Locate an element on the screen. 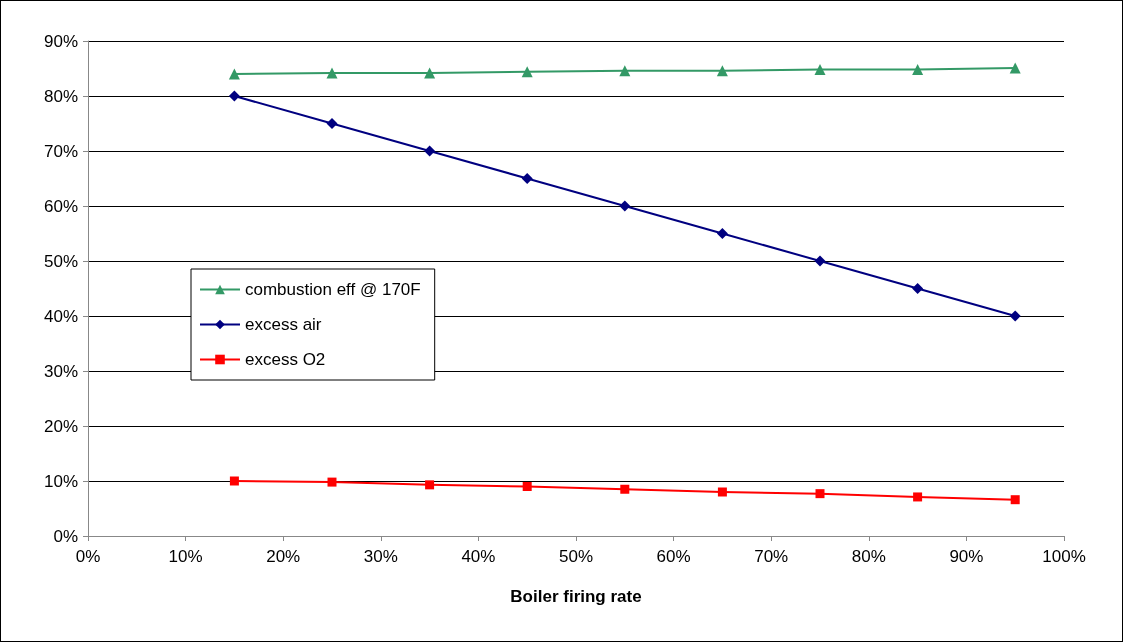 The height and width of the screenshot is (642, 1123). x-tick-label: 10% is located at coordinates (185, 556).